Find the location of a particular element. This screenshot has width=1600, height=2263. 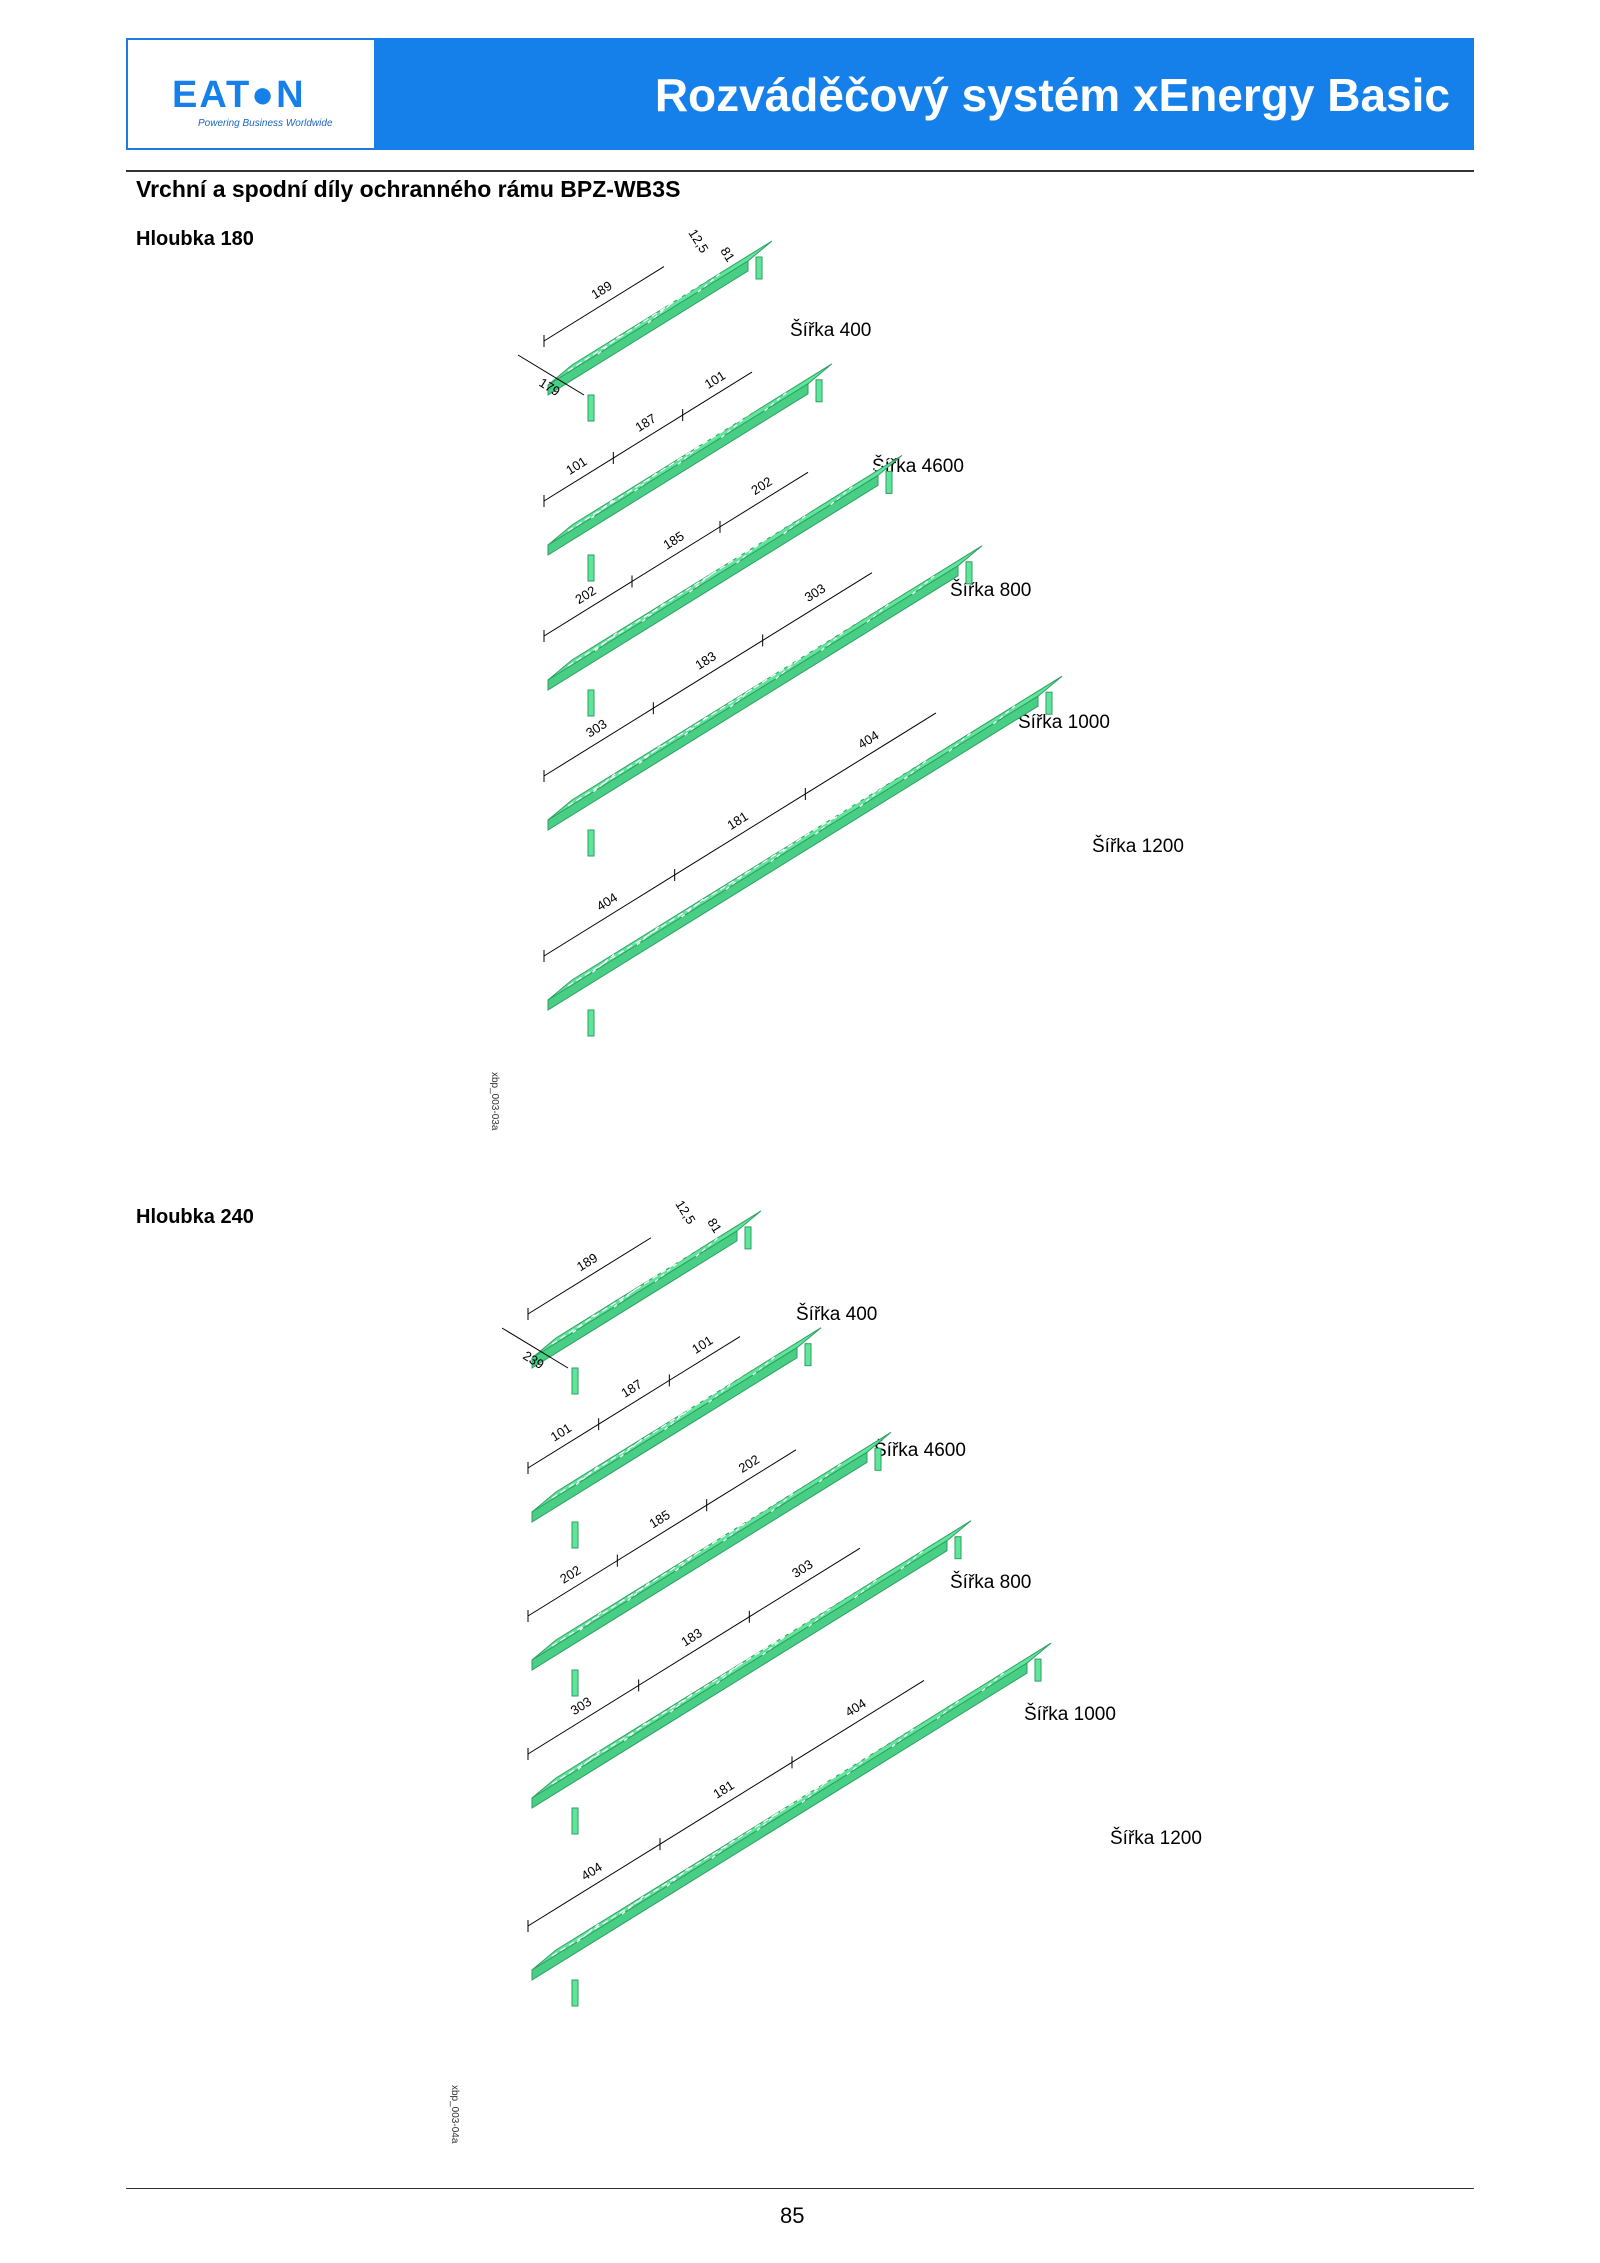

page-title: Rozváděčový systém xEnergy Basic is located at coordinates (1052, 95).